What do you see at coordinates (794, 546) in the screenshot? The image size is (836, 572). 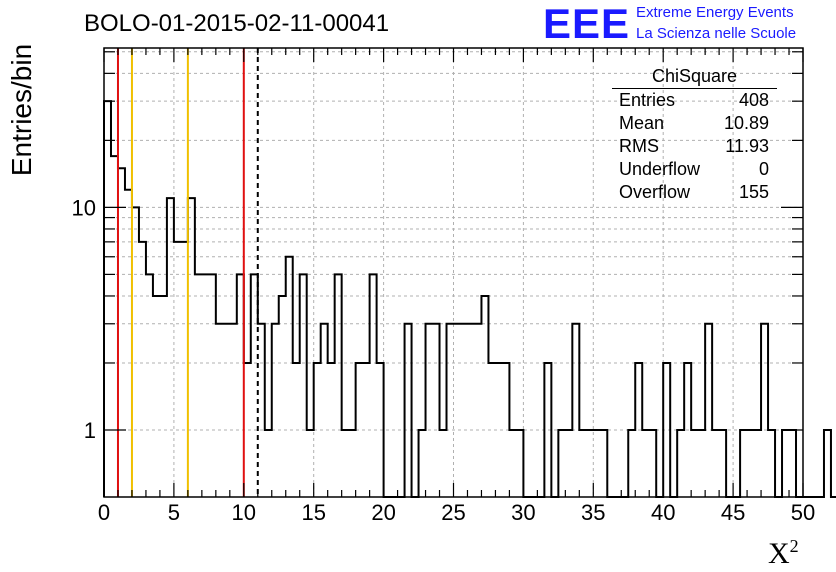 I see `x-axis-label-superscript: 2` at bounding box center [794, 546].